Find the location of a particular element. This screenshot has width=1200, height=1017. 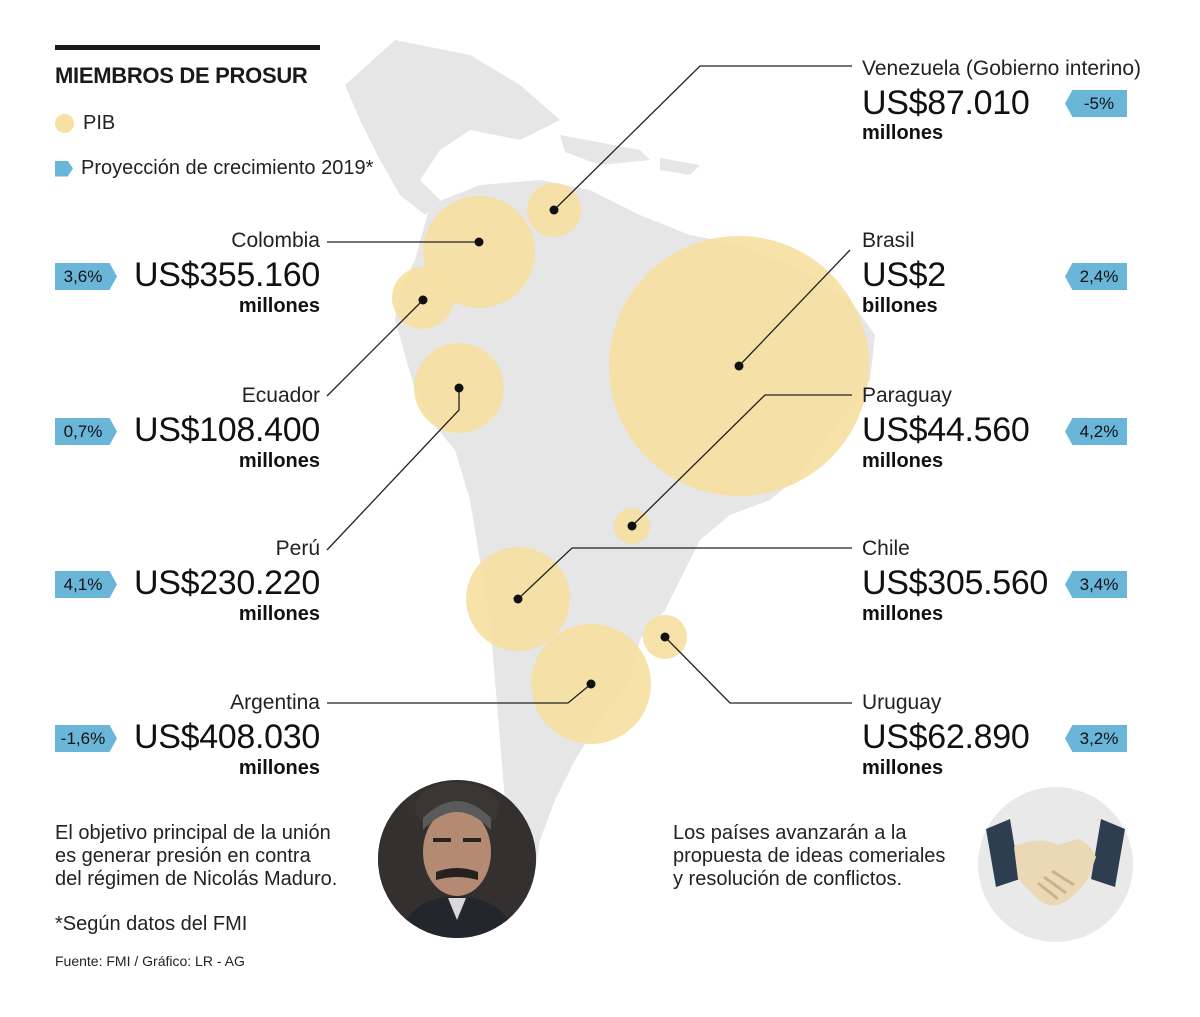

country-dot-peru is located at coordinates (459, 388).